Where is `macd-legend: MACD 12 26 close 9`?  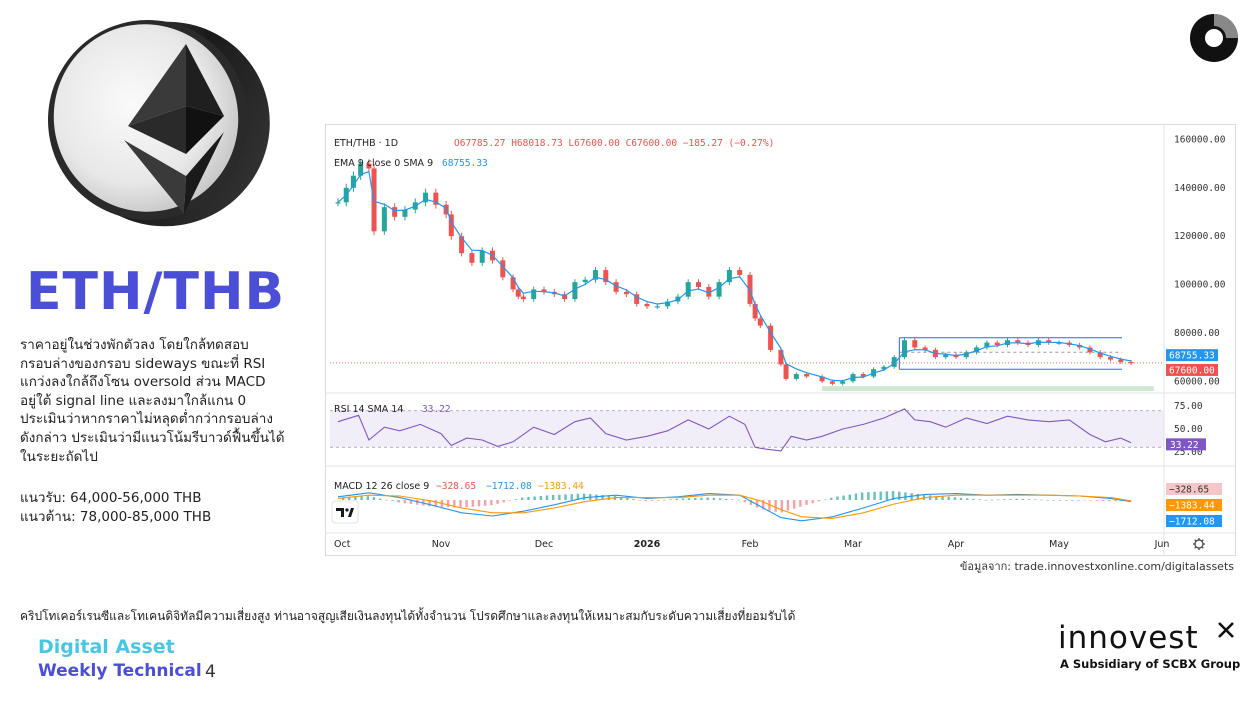 macd-legend: MACD 12 26 close 9 is located at coordinates (381, 486).